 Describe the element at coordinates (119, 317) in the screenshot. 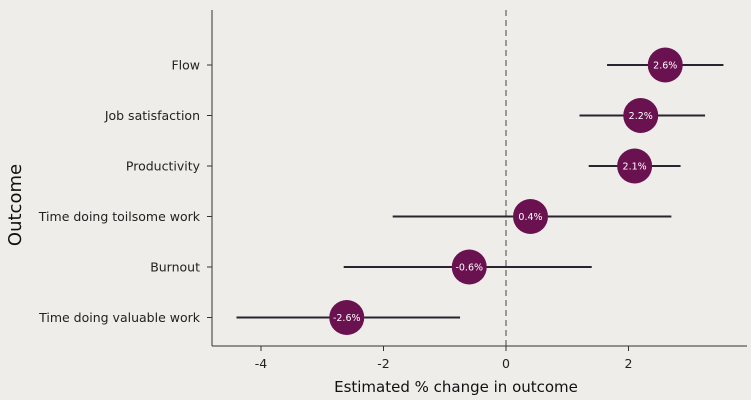

I see `category-label: Time doing valuable work` at that location.